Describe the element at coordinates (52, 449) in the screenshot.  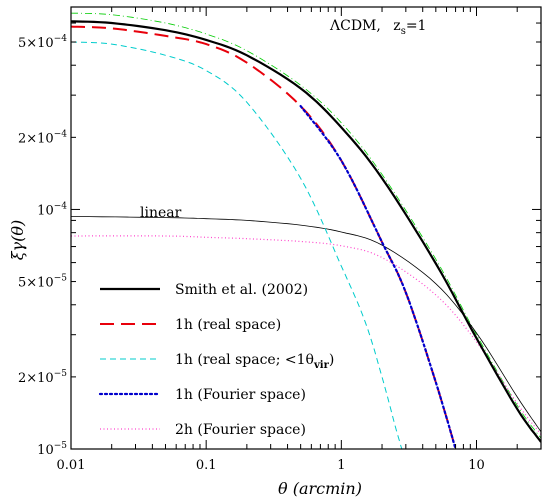
I see `y-tick-label: 10⁻⁵` at that location.